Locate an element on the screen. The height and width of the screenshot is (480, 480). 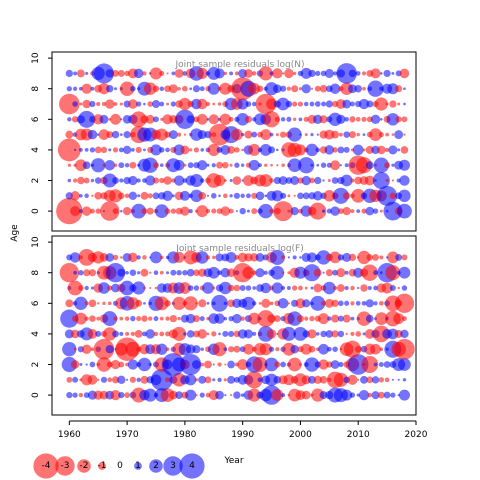
bubble-1990-age3 is located at coordinates (242, 165).